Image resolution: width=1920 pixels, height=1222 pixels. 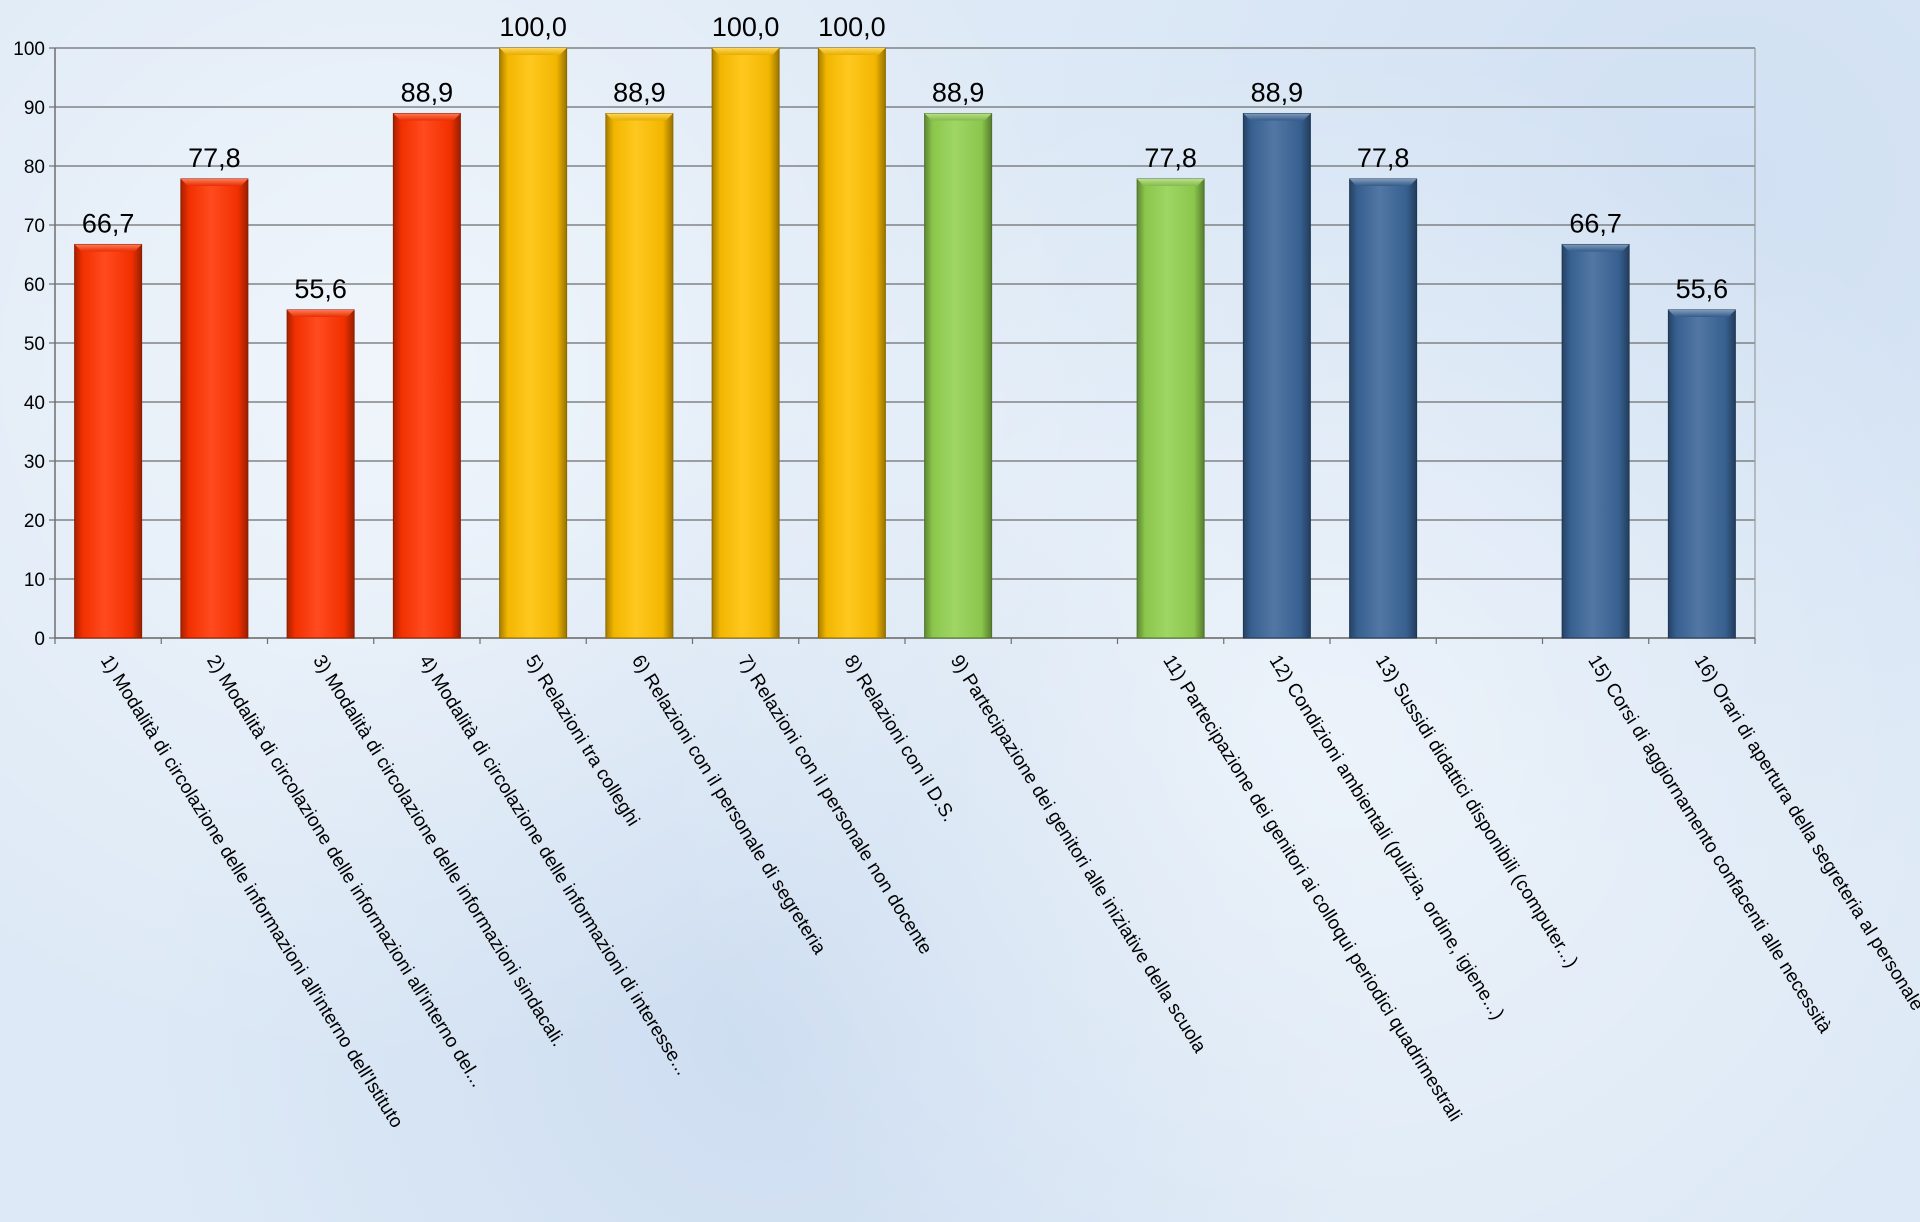 What do you see at coordinates (34, 108) in the screenshot?
I see `y-tick-label: 90` at bounding box center [34, 108].